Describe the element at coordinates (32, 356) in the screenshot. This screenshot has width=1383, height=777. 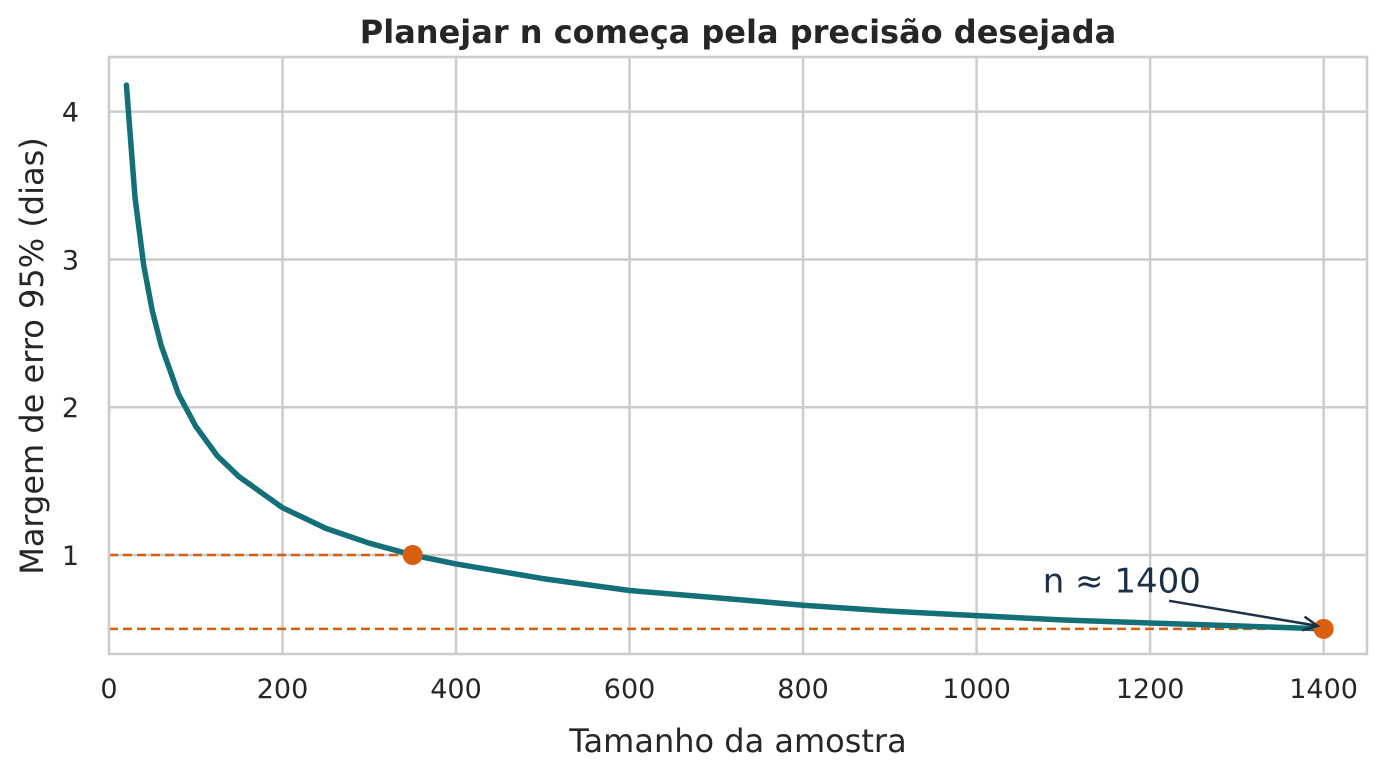
I see `y-axis-label: Margem de erro 95% (dias)` at that location.